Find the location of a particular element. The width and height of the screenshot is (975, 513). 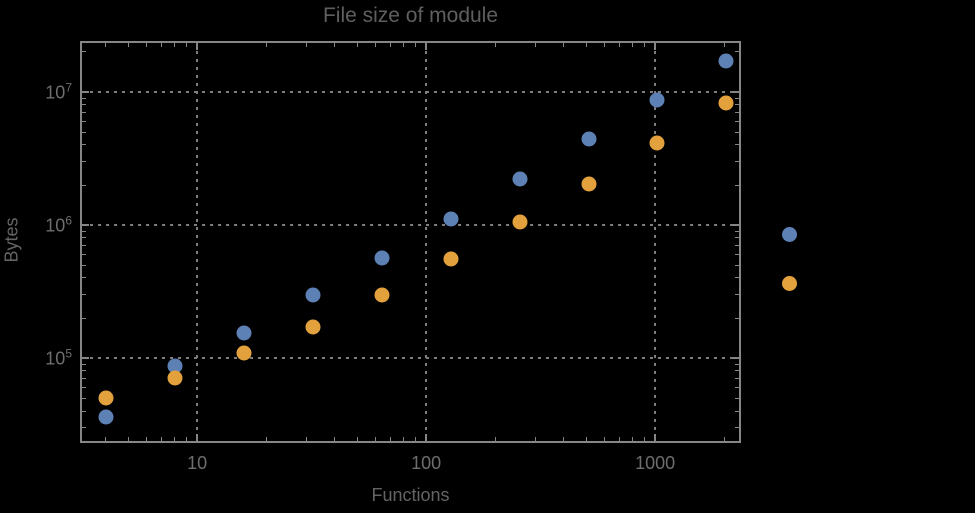

x-axis-title: Functions is located at coordinates (410, 495).